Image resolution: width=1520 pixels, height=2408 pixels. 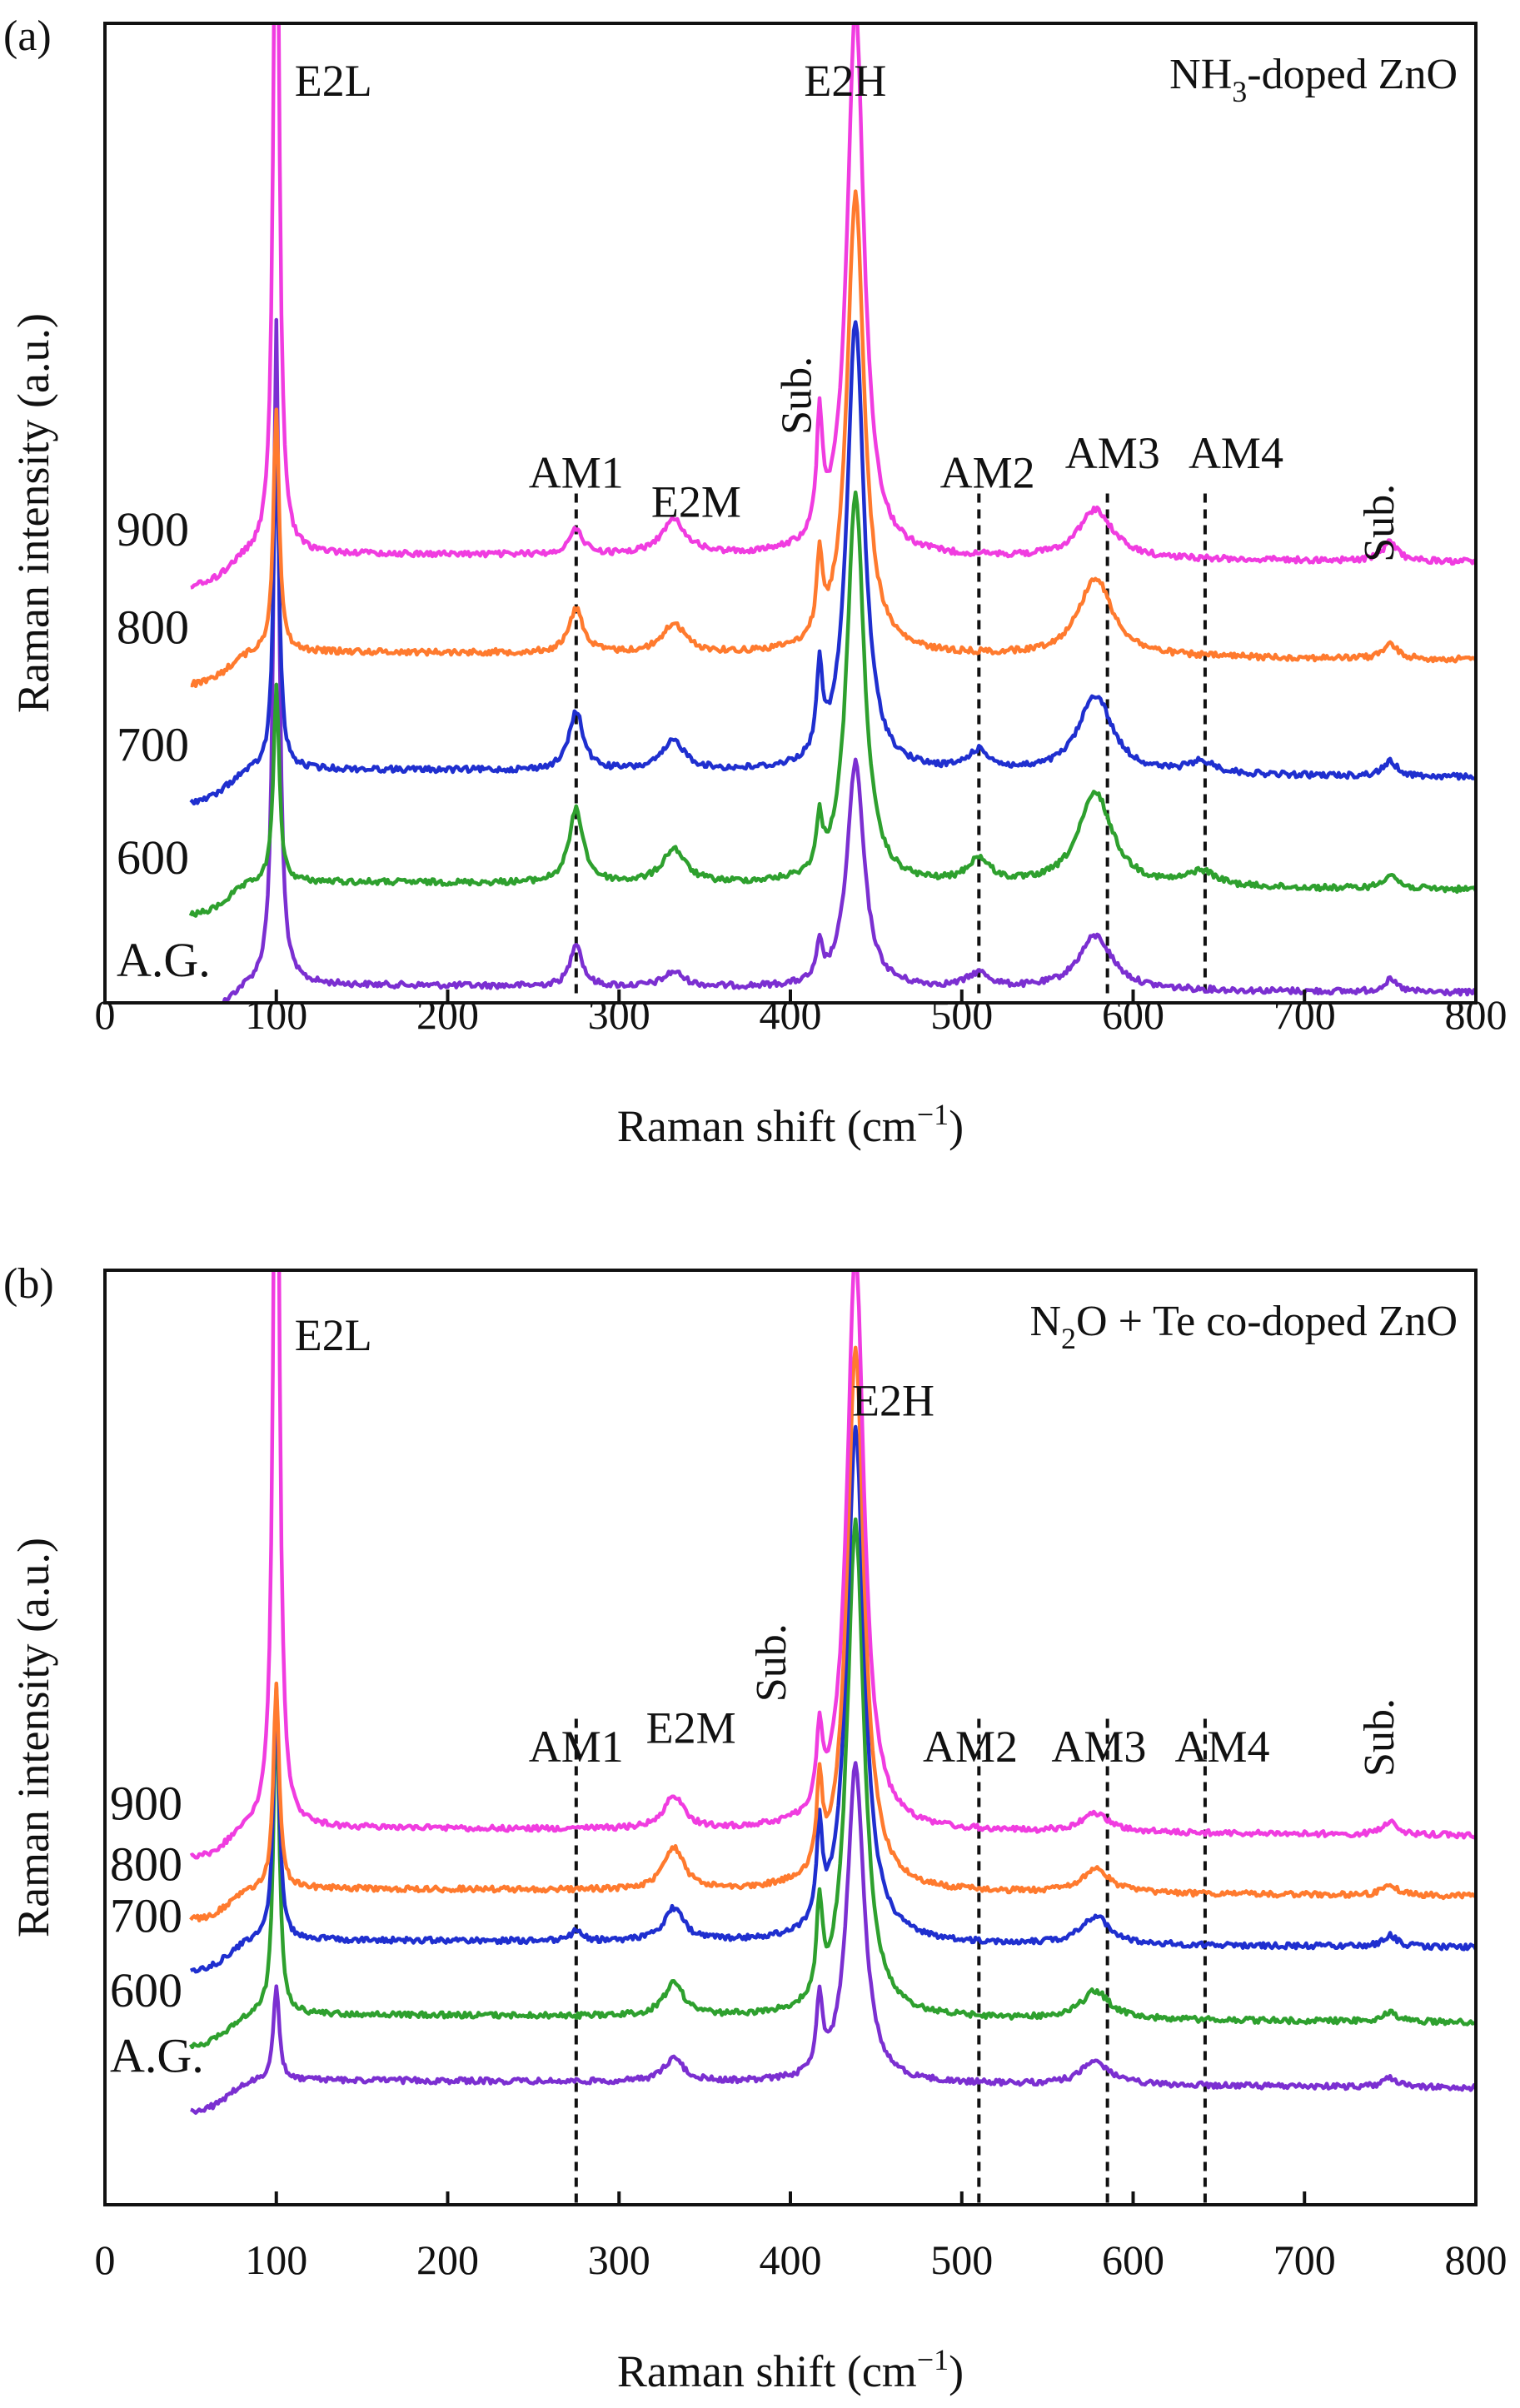 What do you see at coordinates (1243, 1326) in the screenshot?
I see `sample-title: N2O + Te co-doped ZnO` at bounding box center [1243, 1326].